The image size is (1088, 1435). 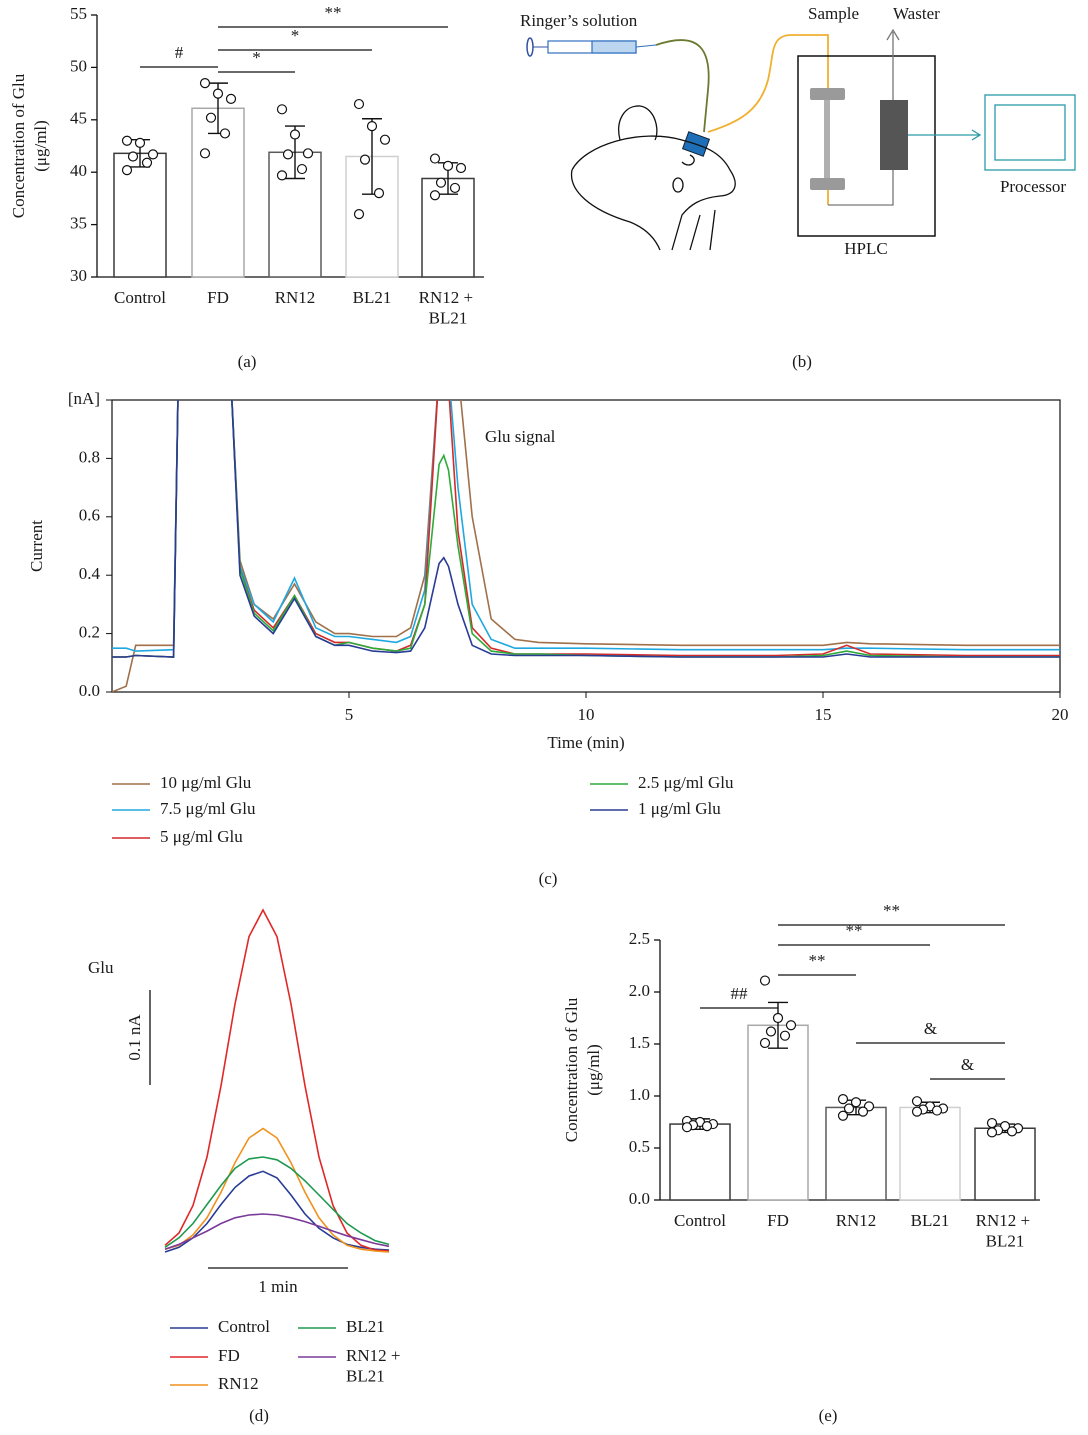 What do you see at coordinates (768, 119) in the screenshot?
I see `sample-tube` at bounding box center [768, 119].